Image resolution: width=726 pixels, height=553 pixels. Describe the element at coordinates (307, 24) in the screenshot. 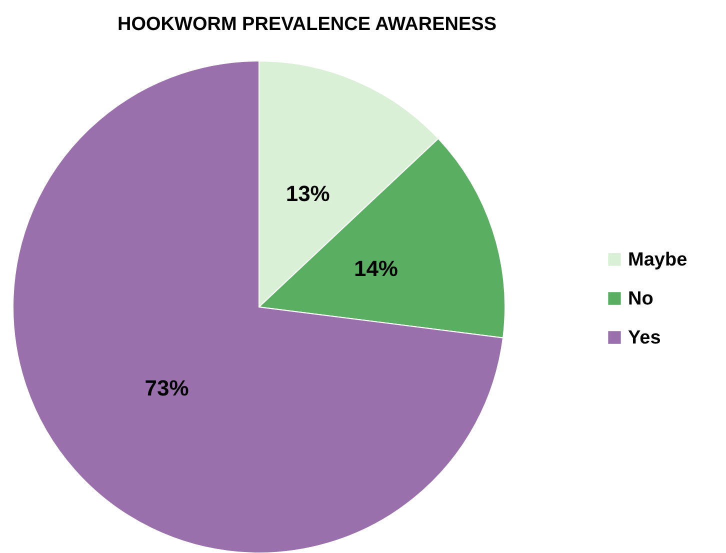

I see `chart-title: HOOKWORM PREVALENCE AWARENESS` at that location.